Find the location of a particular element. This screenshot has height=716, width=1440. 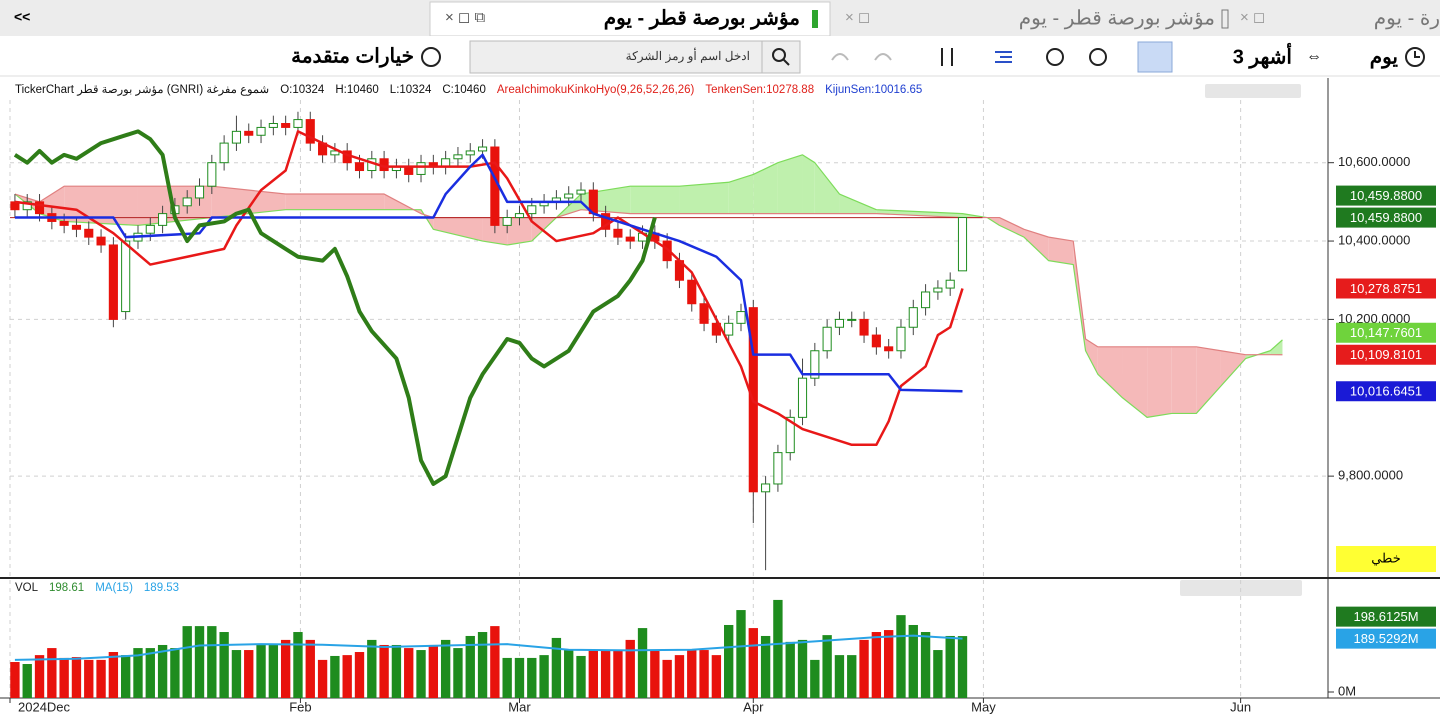

legend-item: MA(15) is located at coordinates (114, 588).